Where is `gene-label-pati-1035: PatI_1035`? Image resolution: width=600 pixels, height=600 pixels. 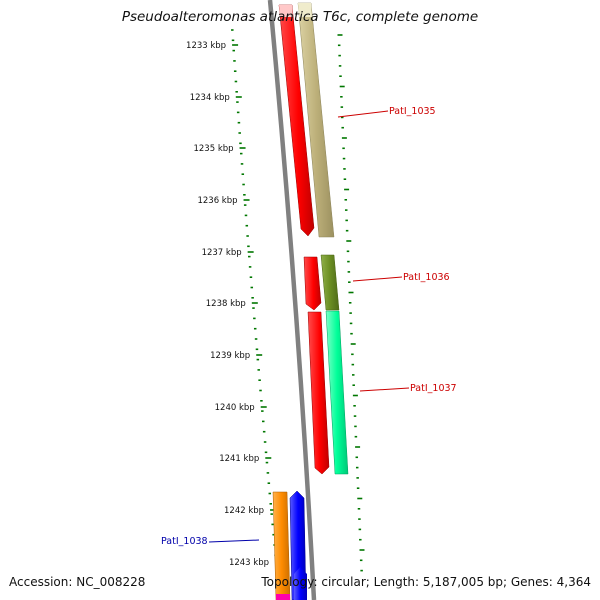 gene-label-pati-1035: PatI_1035 is located at coordinates (412, 111).